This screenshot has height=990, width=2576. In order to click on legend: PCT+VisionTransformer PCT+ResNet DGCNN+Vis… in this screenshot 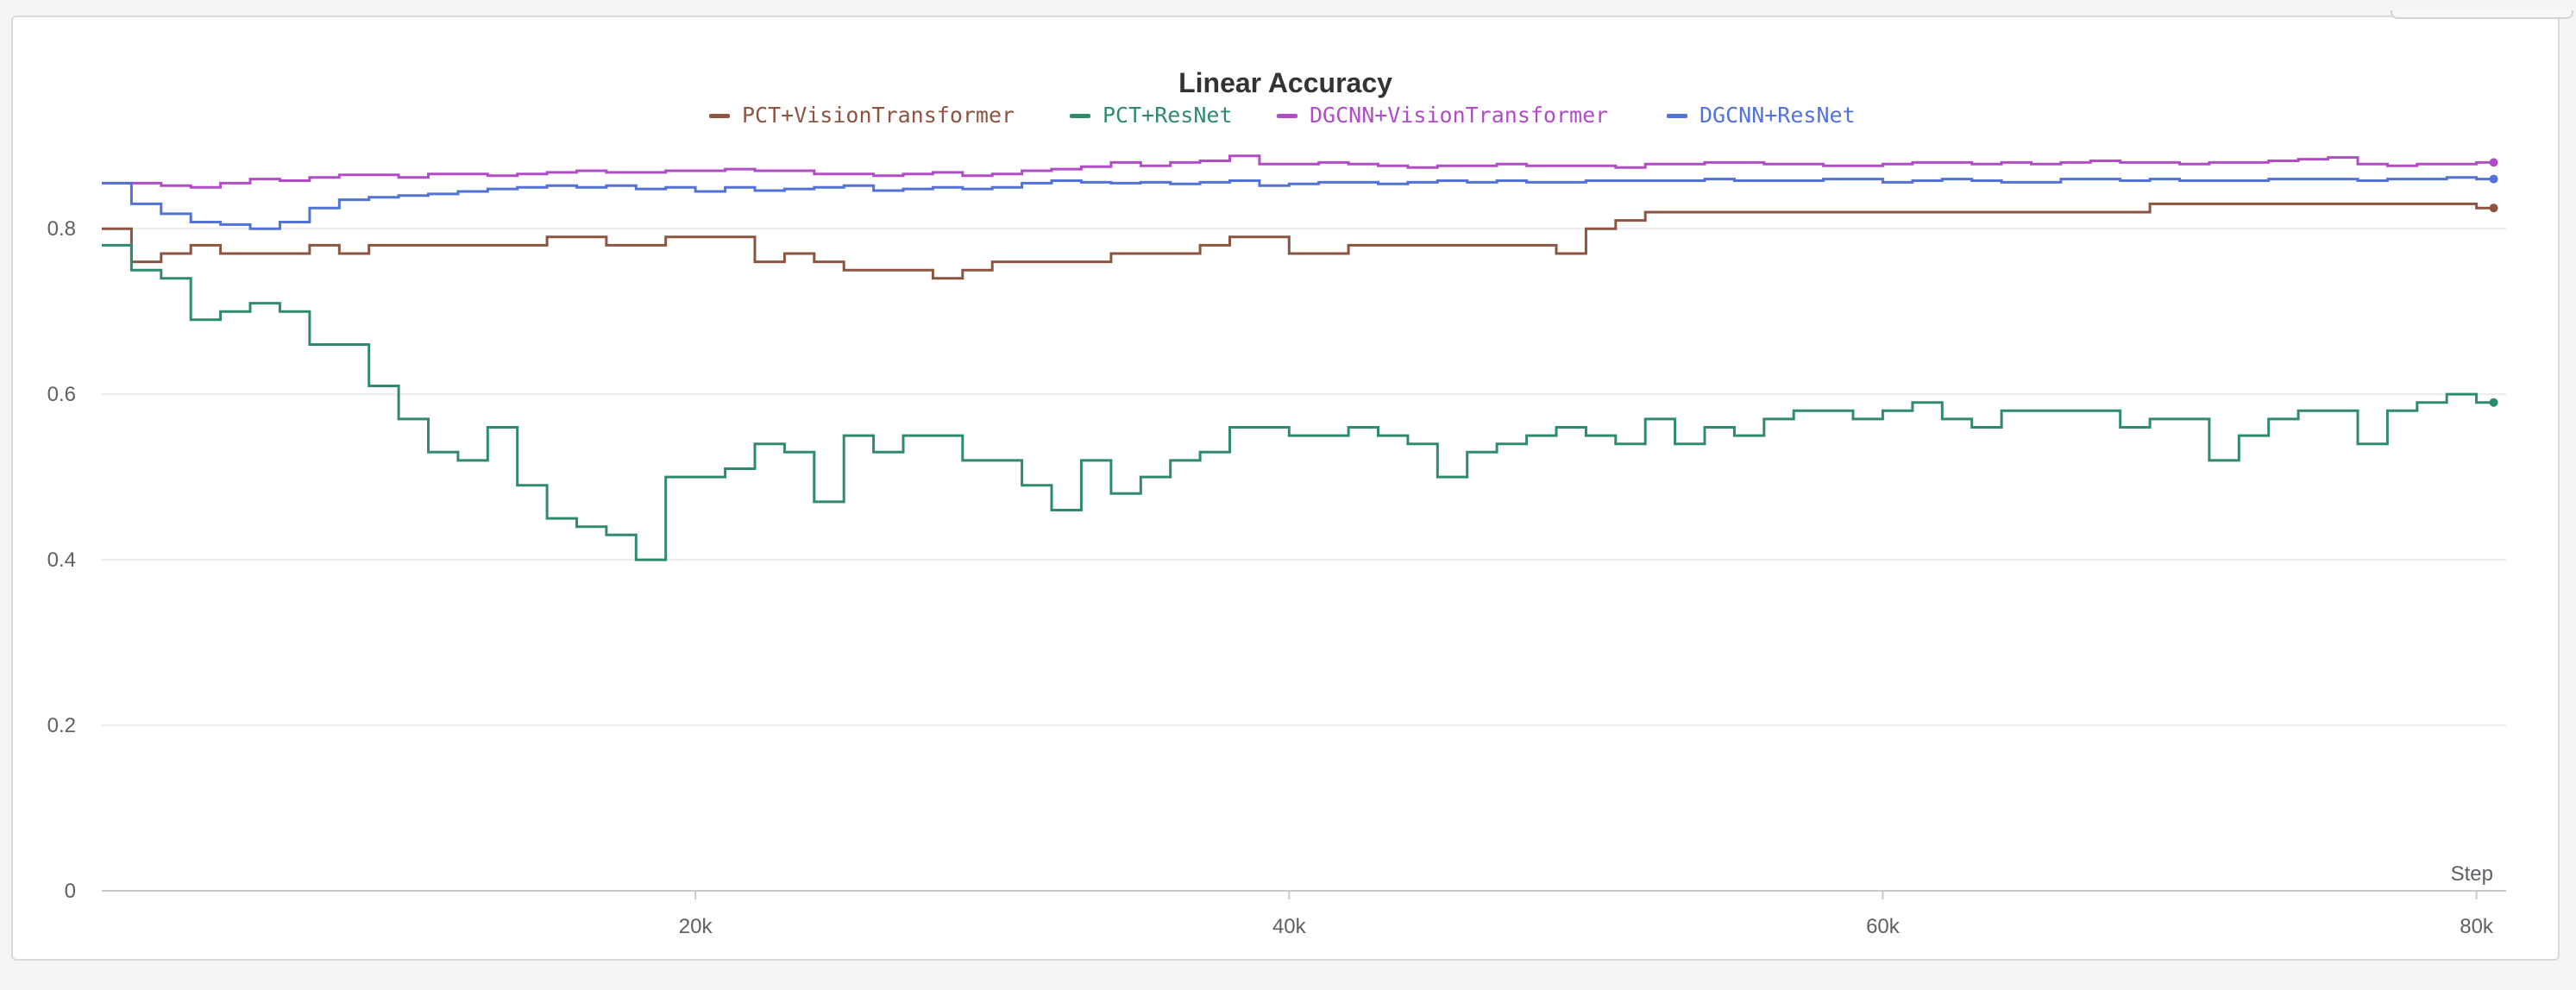, I will do `click(1282, 115)`.